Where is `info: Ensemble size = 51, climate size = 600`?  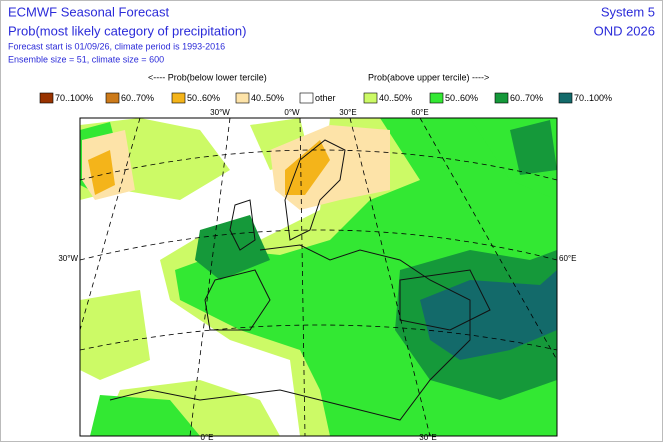
info: Ensemble size = 51, climate size = 600 is located at coordinates (86, 59).